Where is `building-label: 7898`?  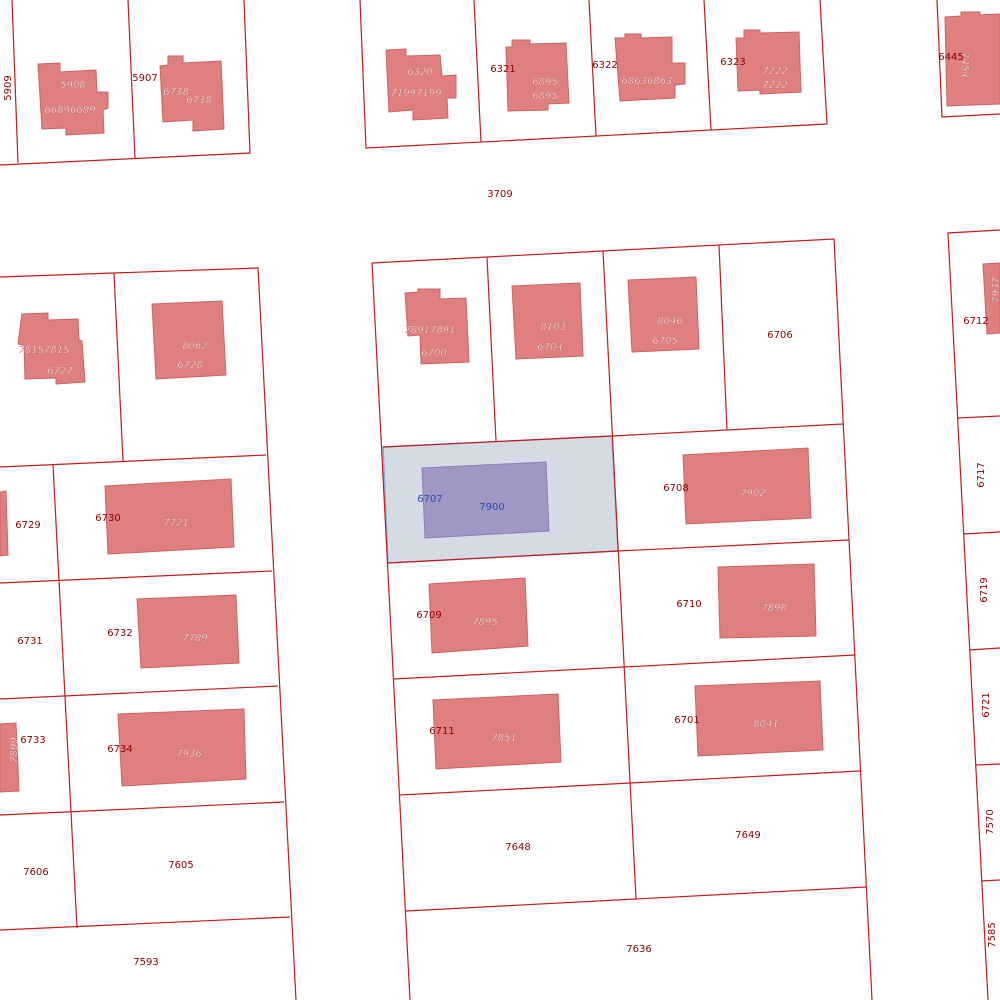 building-label: 7898 is located at coordinates (773, 608).